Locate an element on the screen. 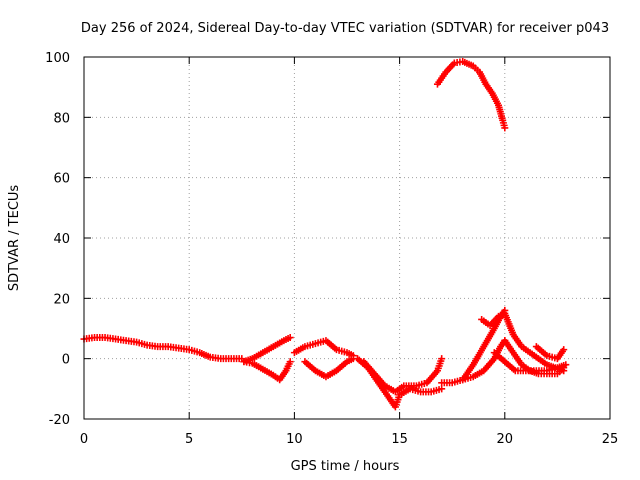 The height and width of the screenshot is (480, 640). y-tick-label: 80 is located at coordinates (61, 118).